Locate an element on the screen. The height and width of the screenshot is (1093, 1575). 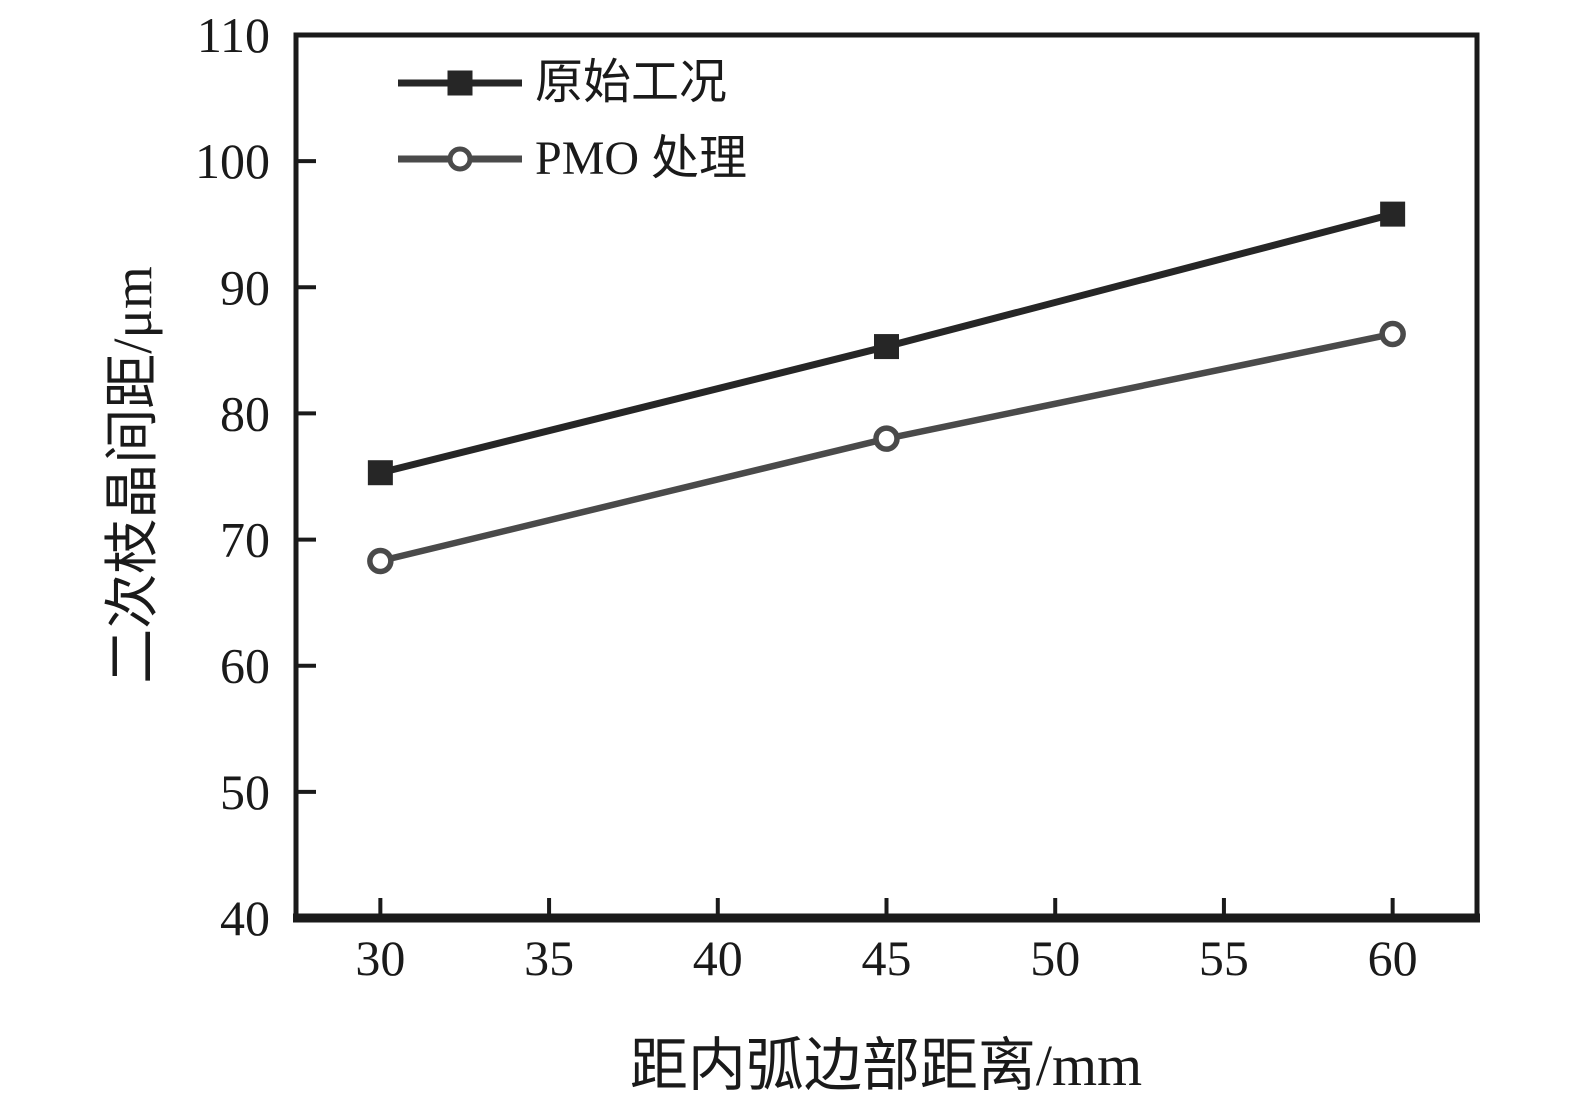
x-axis-title: 距内弧边部距离/mm is located at coordinates (886, 1063).